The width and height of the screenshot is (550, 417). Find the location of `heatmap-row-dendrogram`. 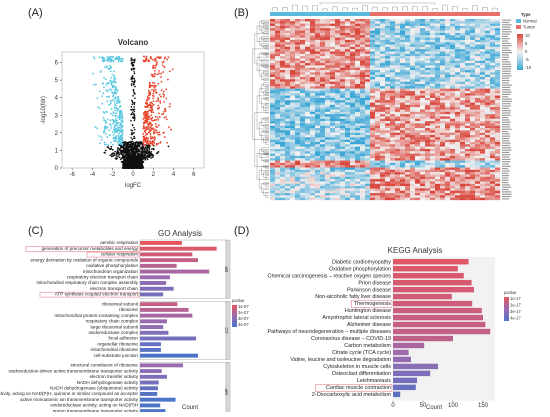

heatmap-row-dendrogram is located at coordinates (261, 109).